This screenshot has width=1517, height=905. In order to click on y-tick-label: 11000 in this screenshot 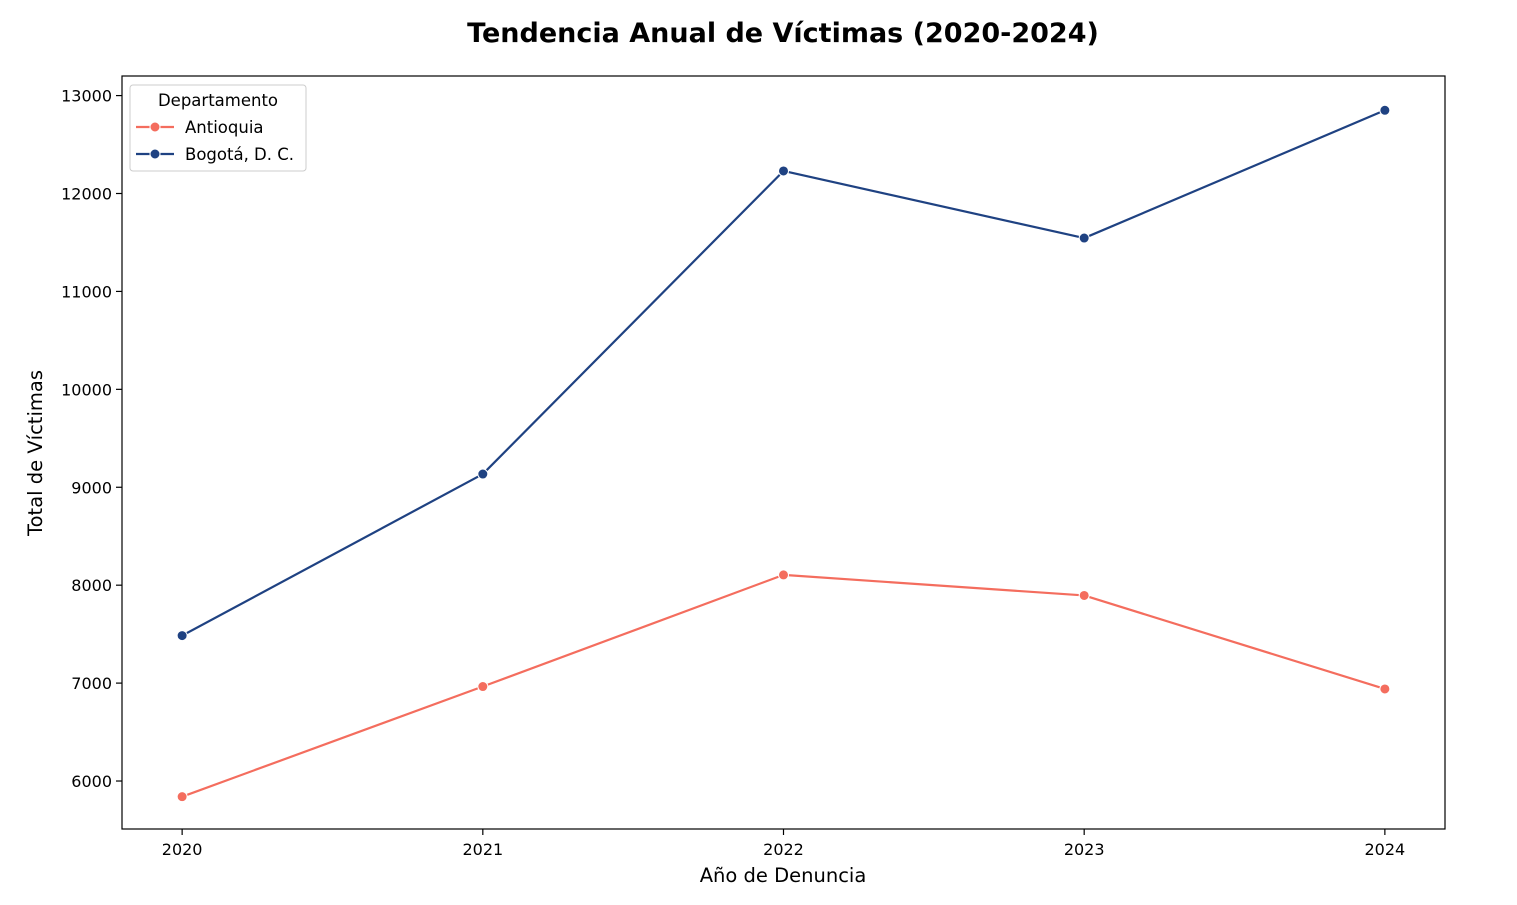, I will do `click(86, 291)`.